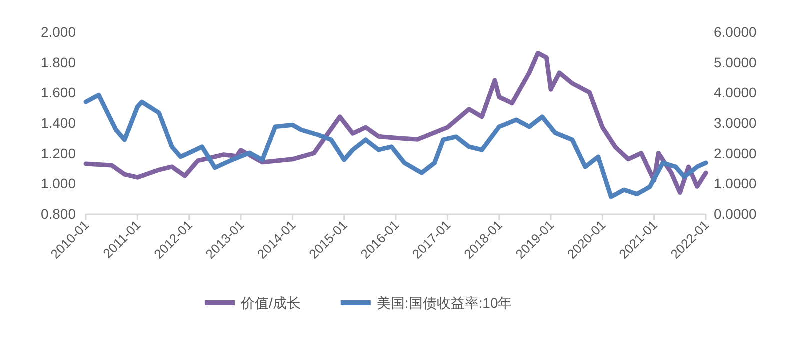  Describe the element at coordinates (736, 32) in the screenshot. I see `y2-tick-label: 6.0000` at that location.